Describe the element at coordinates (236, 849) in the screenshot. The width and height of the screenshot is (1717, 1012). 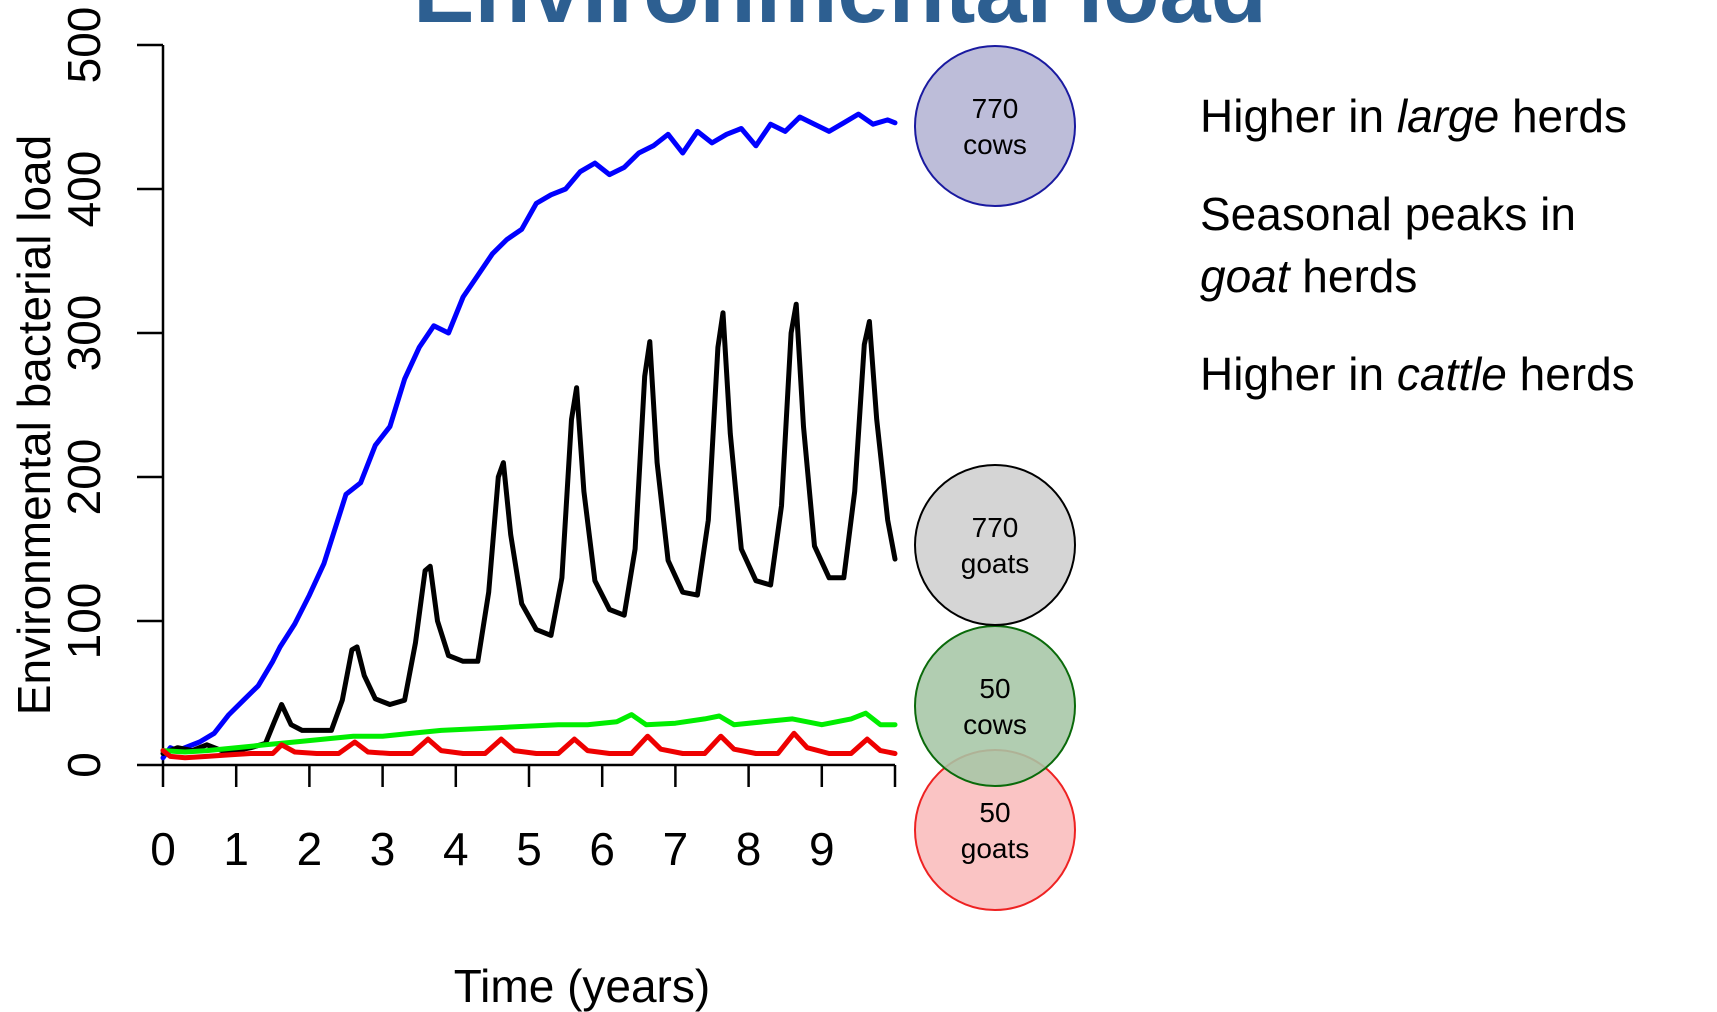
I see `x-tick-label: 1` at that location.